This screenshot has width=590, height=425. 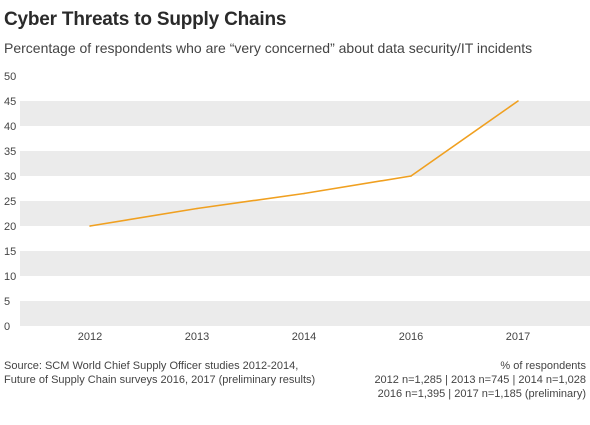 I want to click on x-axis-ticks: 2012 2013 2014 2016 2017, so click(x=304, y=337).